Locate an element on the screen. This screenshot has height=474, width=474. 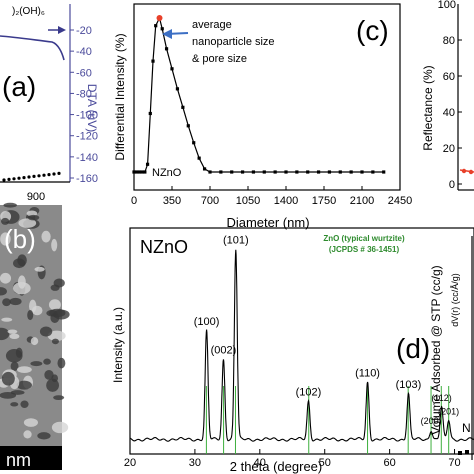
panel-d-peak-label: (110) is located at coordinates (367, 373).